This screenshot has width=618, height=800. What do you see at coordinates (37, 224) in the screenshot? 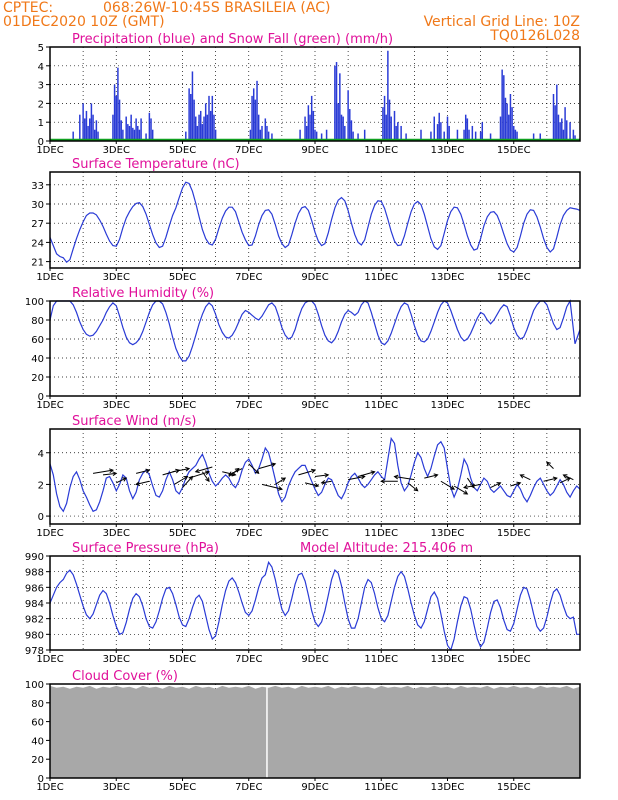
I see `y-tick-label: 27` at bounding box center [37, 224].